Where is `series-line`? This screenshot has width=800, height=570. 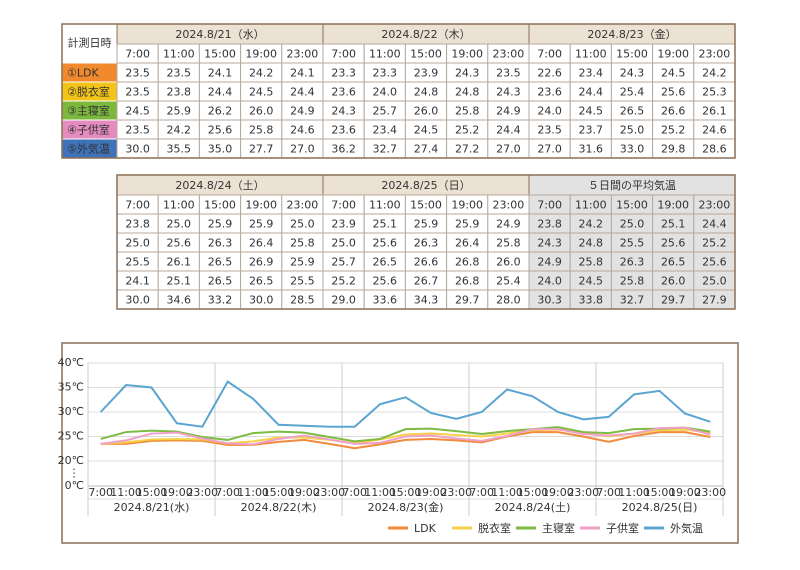
series-line is located at coordinates (405, 440).